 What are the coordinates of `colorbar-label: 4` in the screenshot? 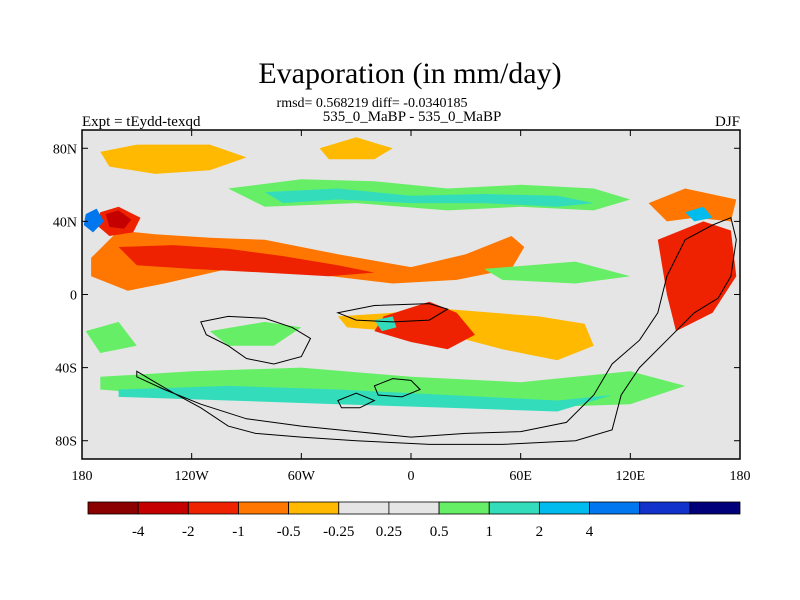 It's located at (590, 532).